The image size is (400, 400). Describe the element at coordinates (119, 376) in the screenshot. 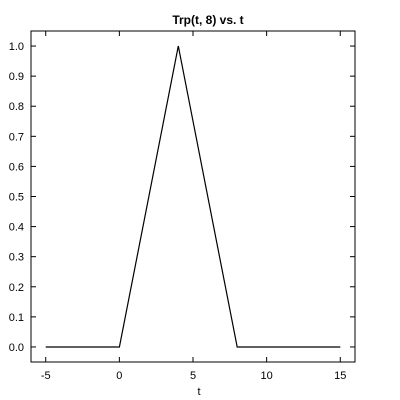

I see `x-tick-label: 0` at that location.